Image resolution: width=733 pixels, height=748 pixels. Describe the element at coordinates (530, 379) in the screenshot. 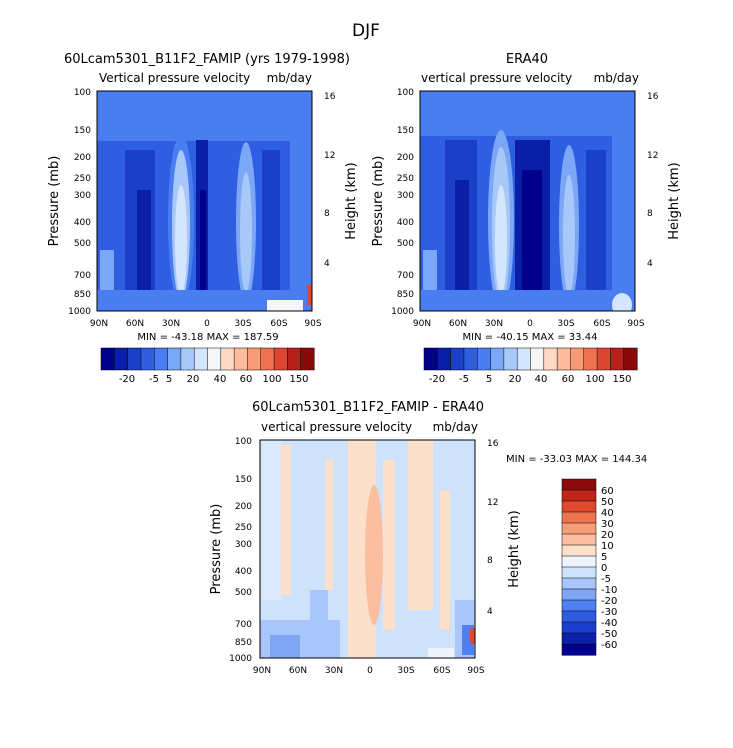

I see `panel-era40-colorbar-labels: -20 -5 5 20 40 60 100 150` at that location.